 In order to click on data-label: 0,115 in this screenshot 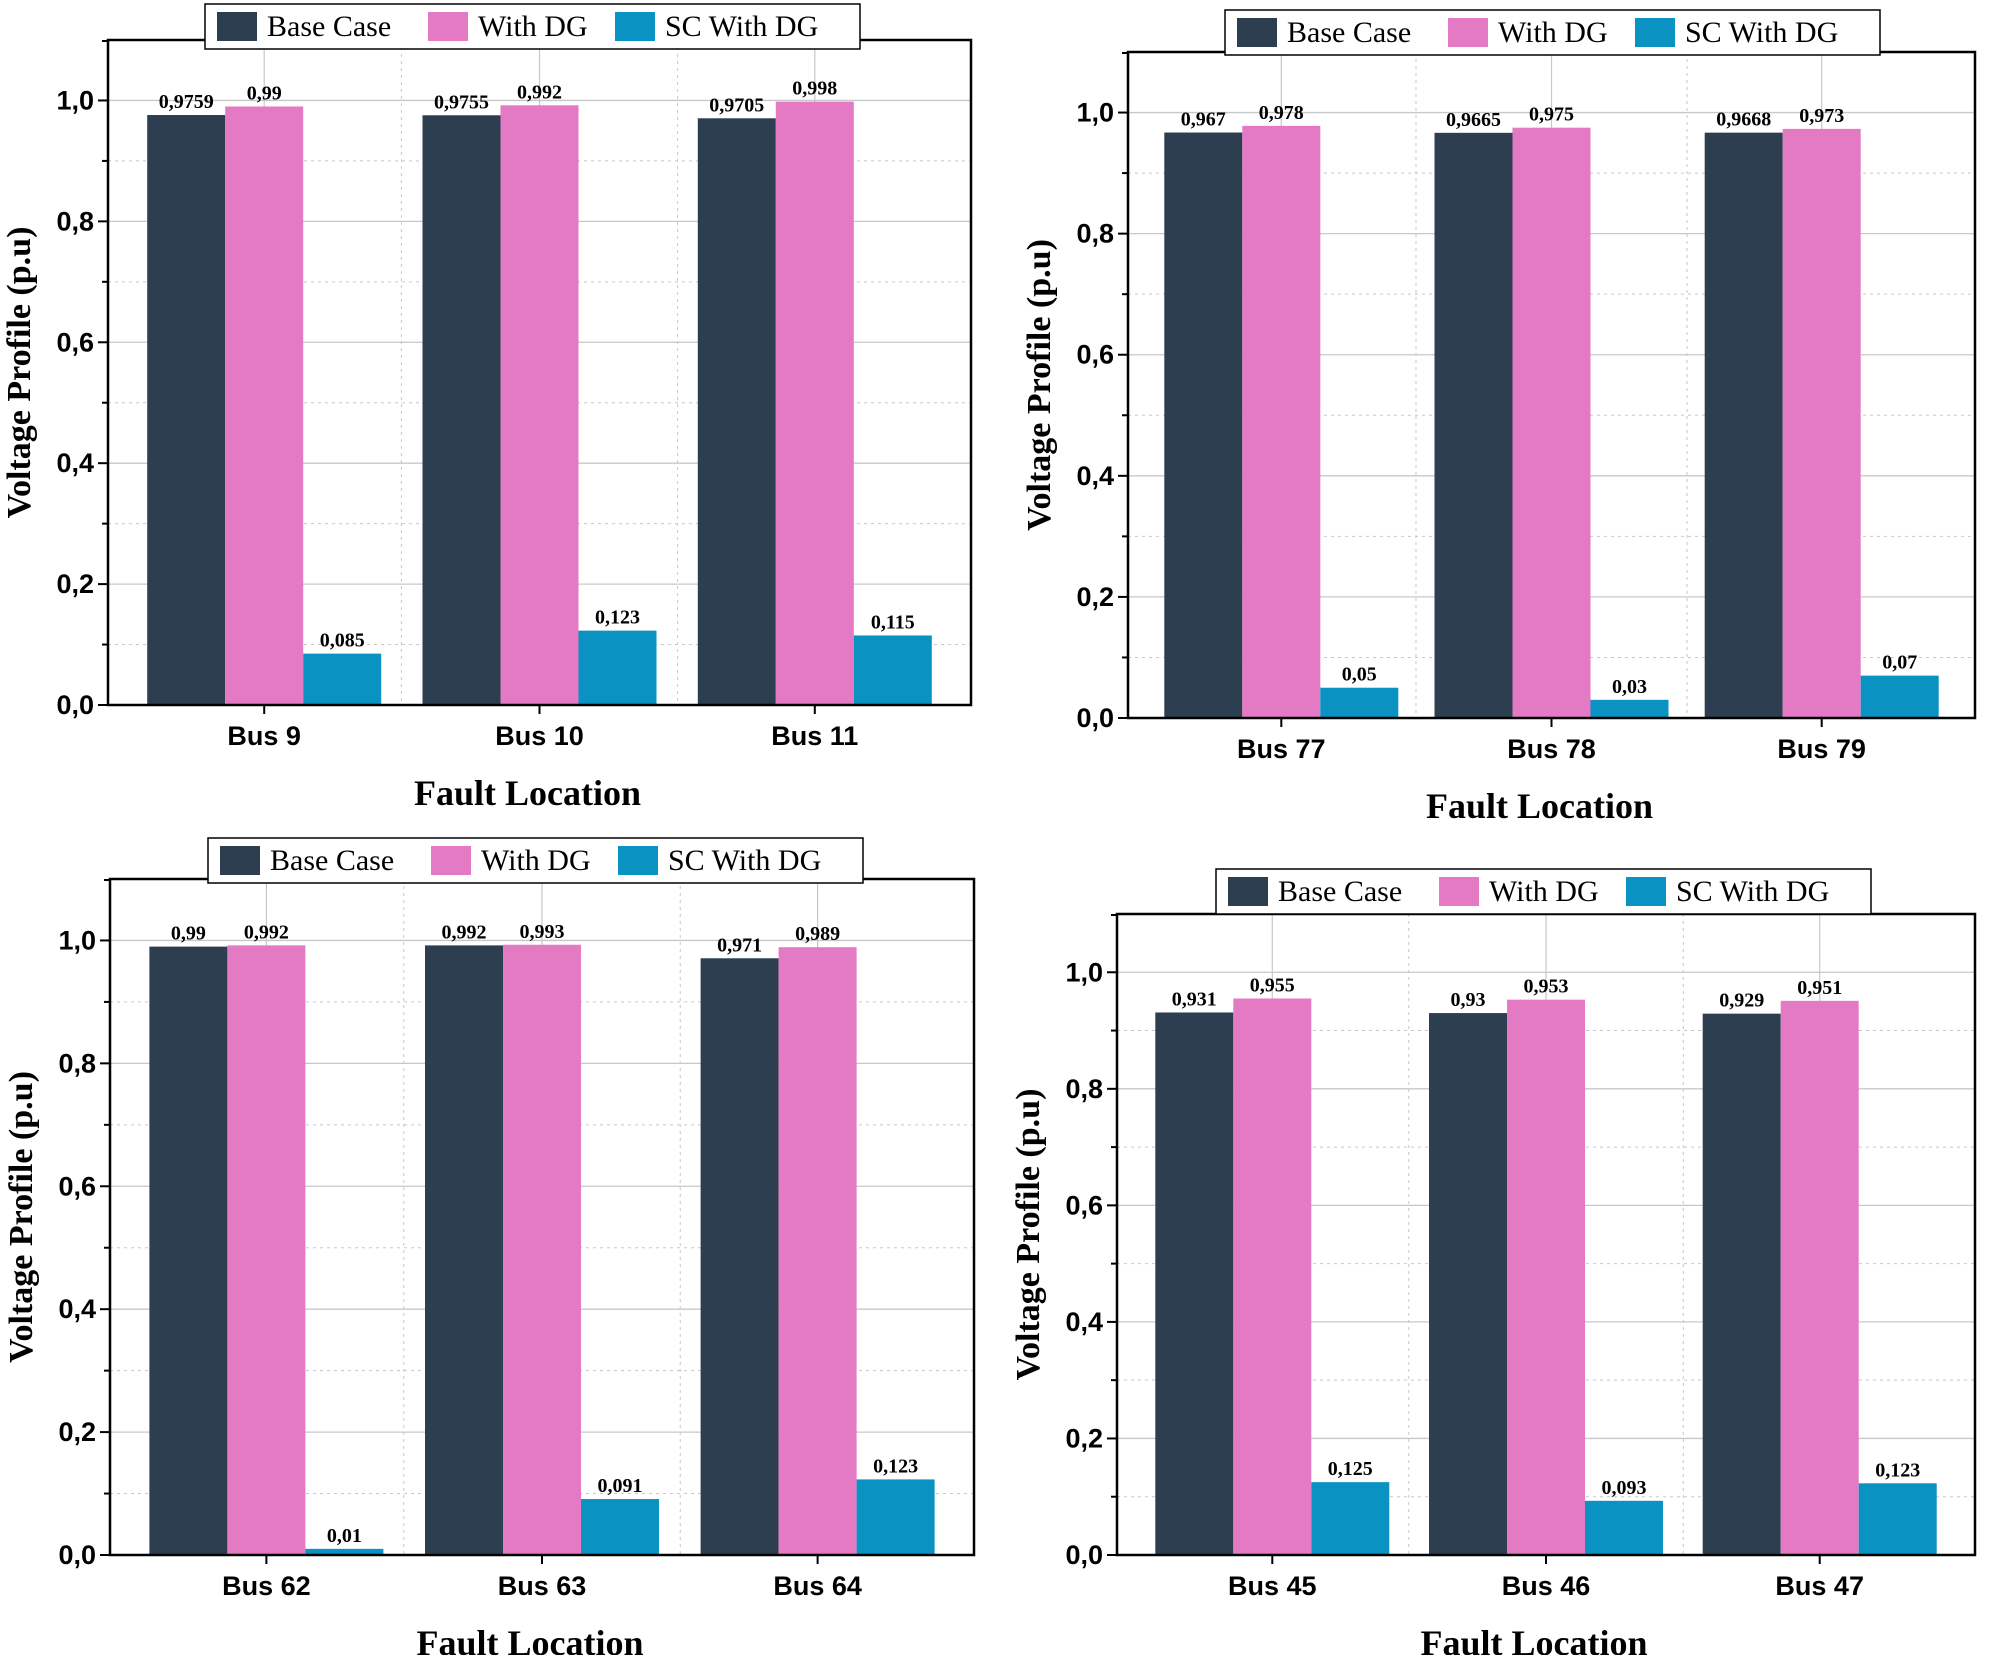, I will do `click(893, 622)`.